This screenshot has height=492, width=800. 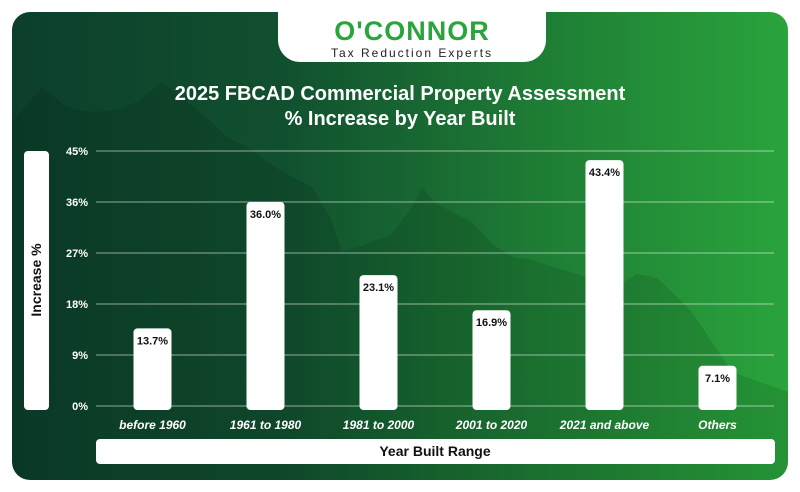 What do you see at coordinates (717, 425) in the screenshot?
I see `x-tick-label: Others` at bounding box center [717, 425].